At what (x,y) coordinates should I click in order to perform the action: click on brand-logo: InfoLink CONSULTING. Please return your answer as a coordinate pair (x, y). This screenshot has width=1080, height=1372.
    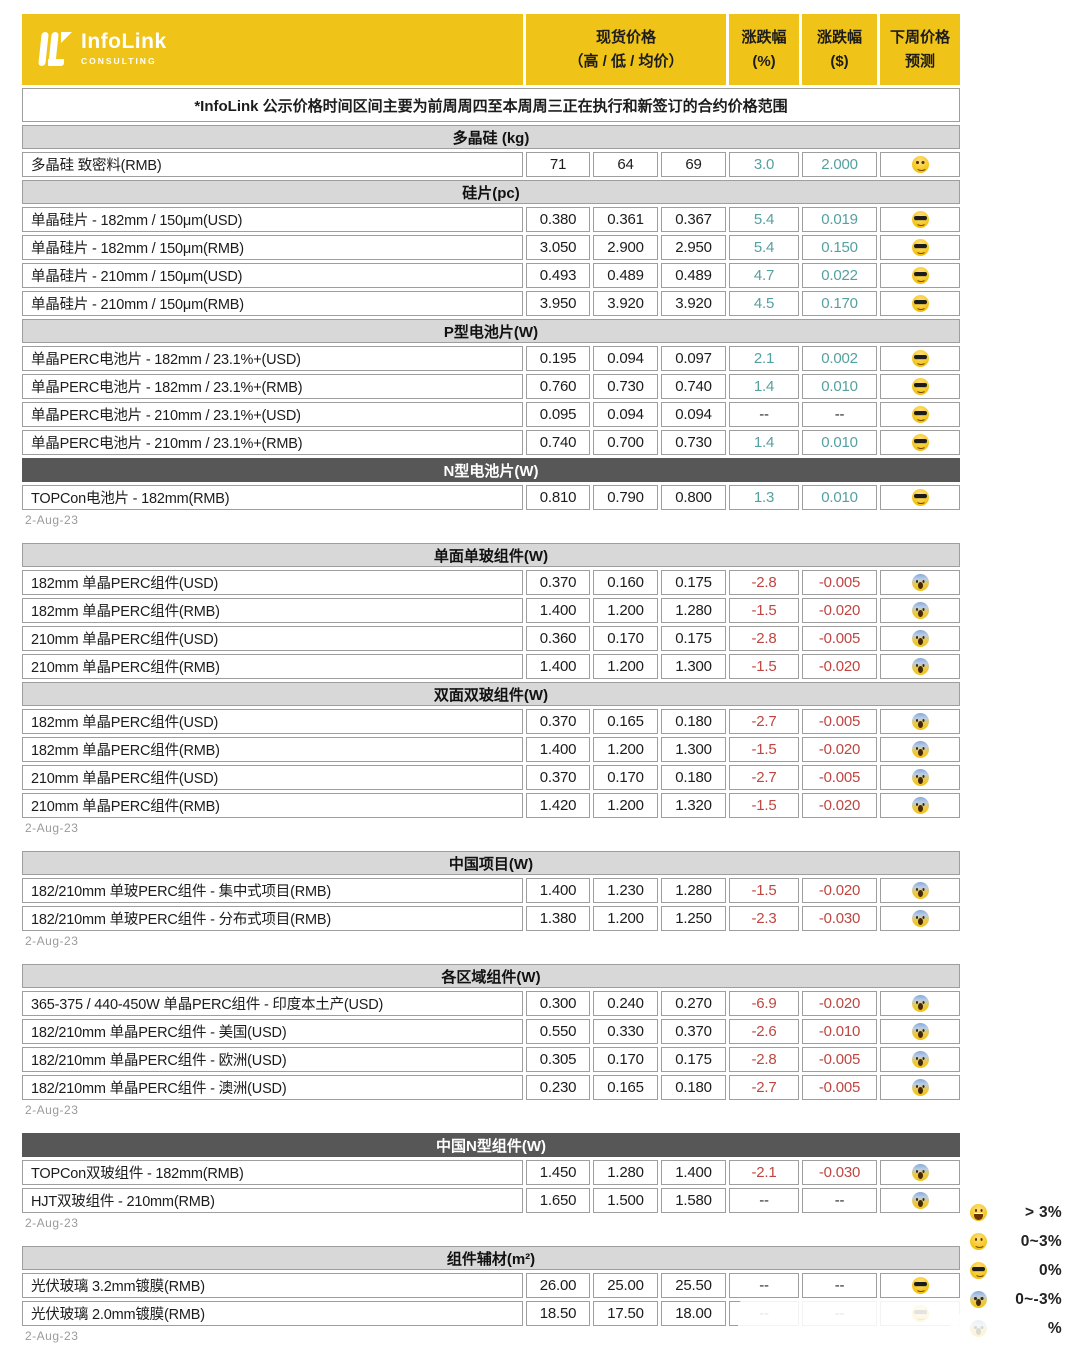
    Looking at the image, I should click on (272, 49).